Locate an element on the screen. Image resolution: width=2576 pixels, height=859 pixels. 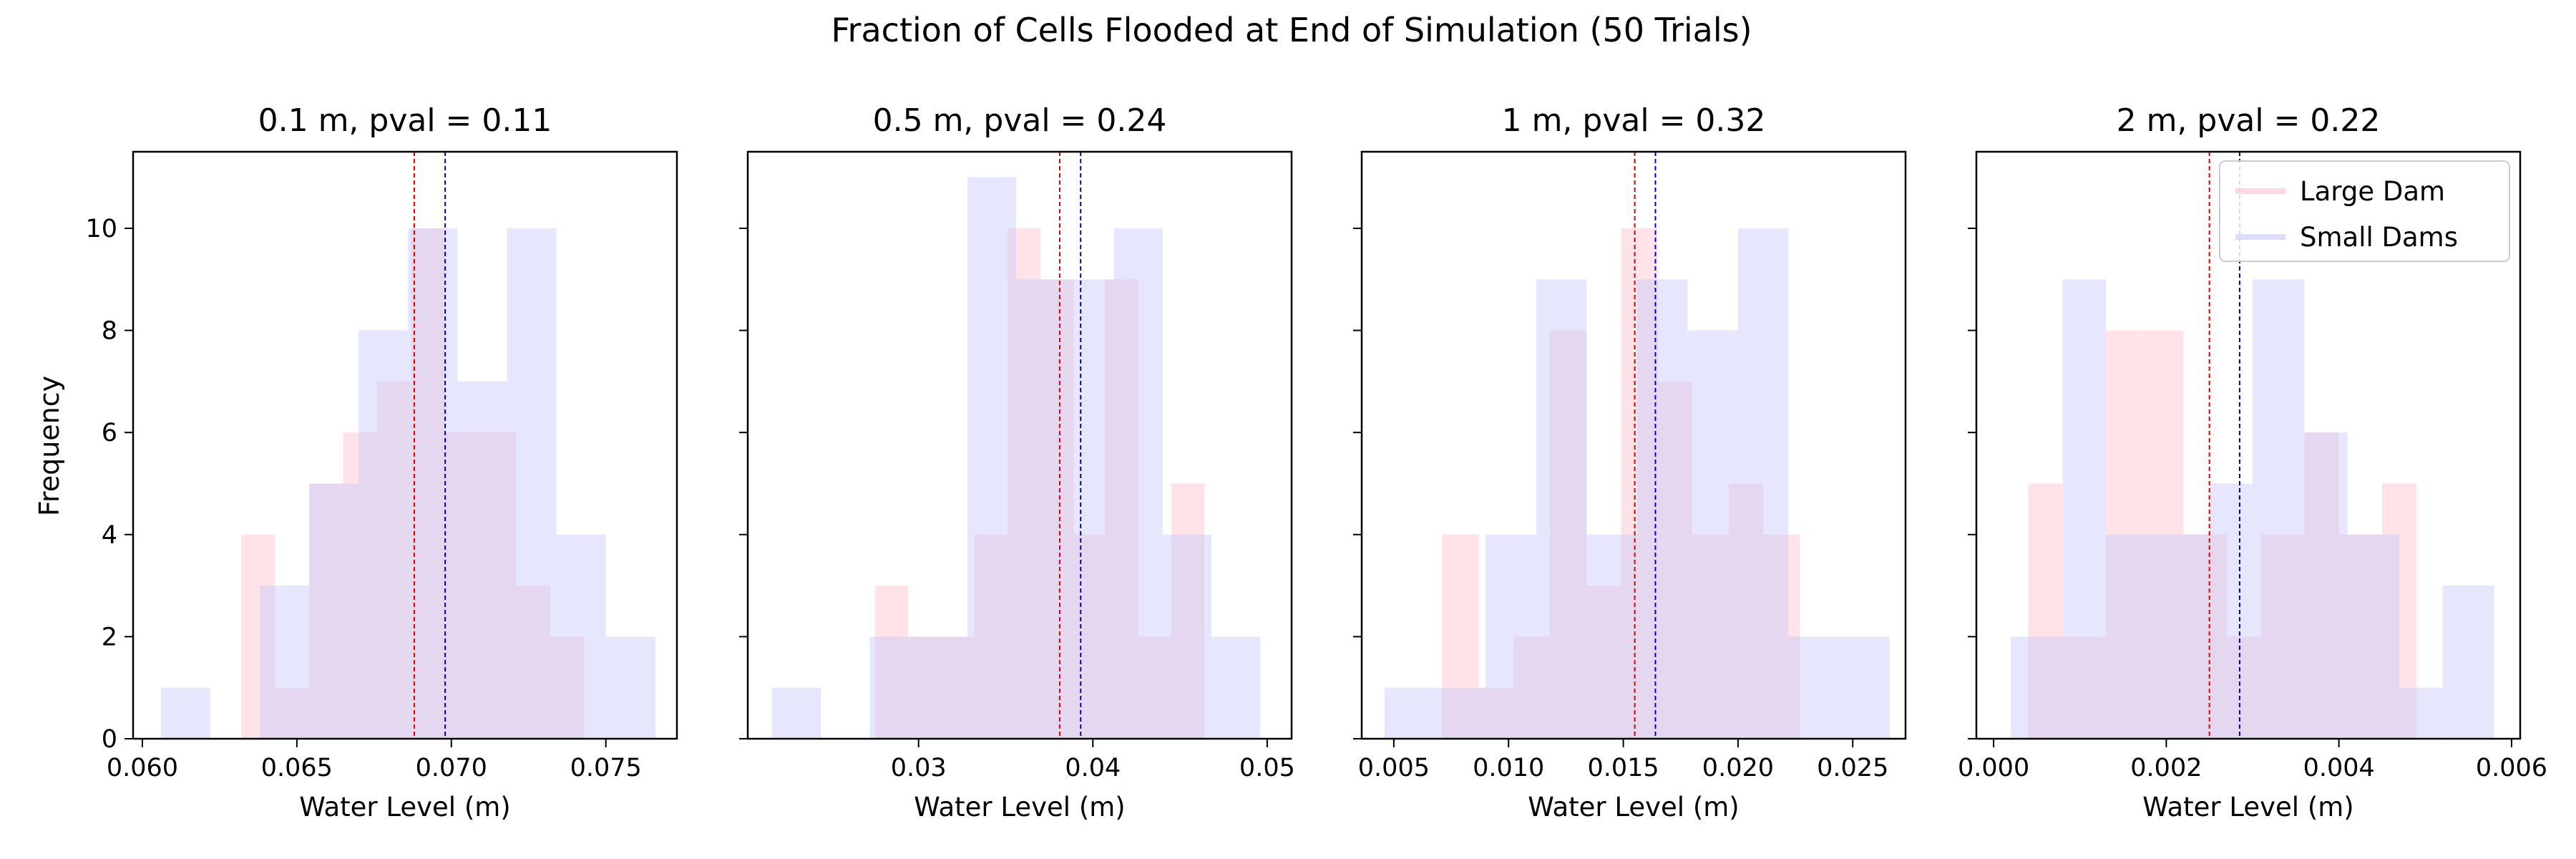
x-tick-label: 0.03 is located at coordinates (919, 768).